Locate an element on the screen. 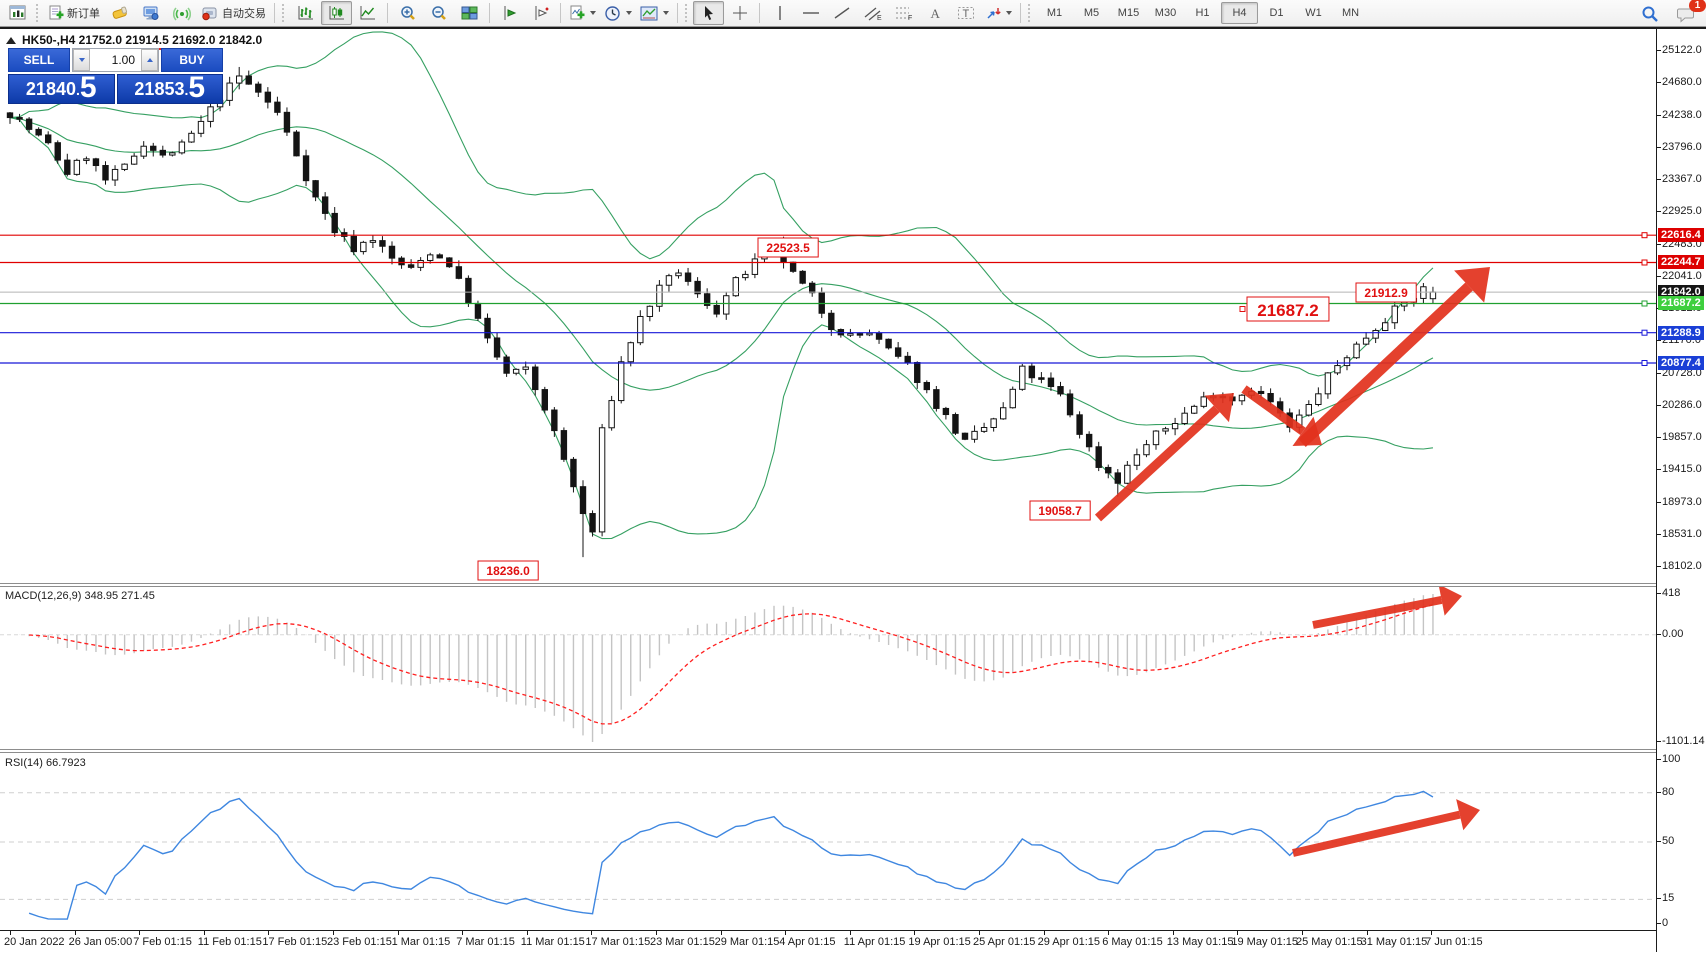 This screenshot has height=953, width=1706. rsi-tick-label: 15 is located at coordinates (1665, 898).